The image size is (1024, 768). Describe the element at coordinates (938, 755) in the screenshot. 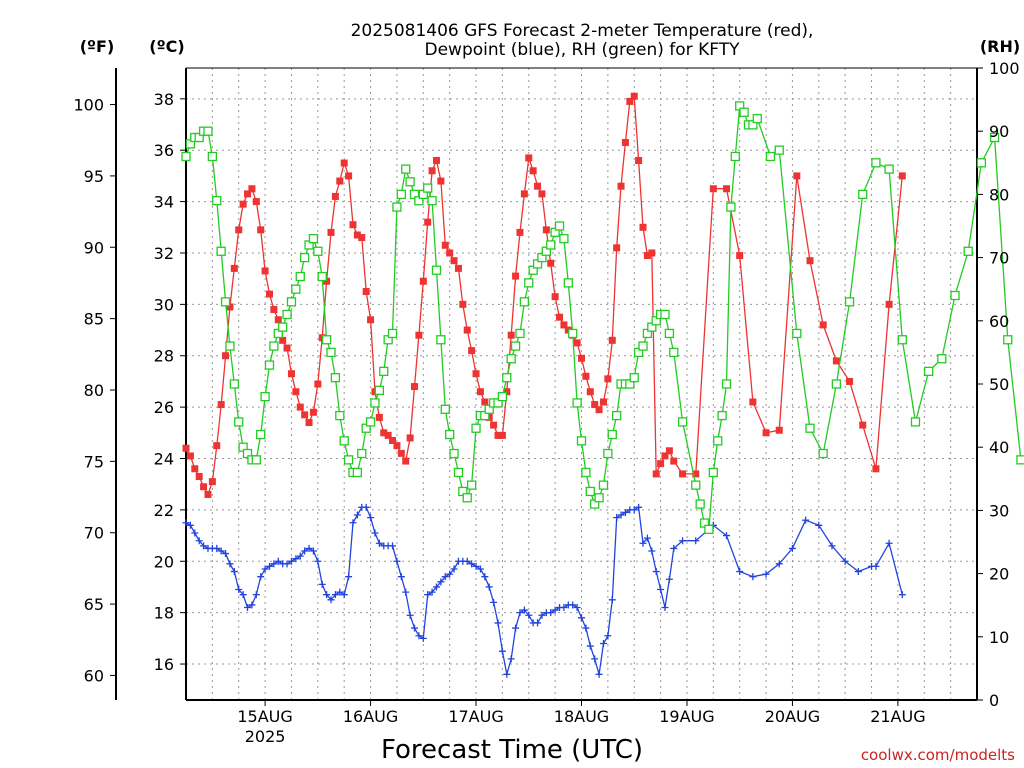

I see `credit-link: coolwx.com/modelts` at that location.